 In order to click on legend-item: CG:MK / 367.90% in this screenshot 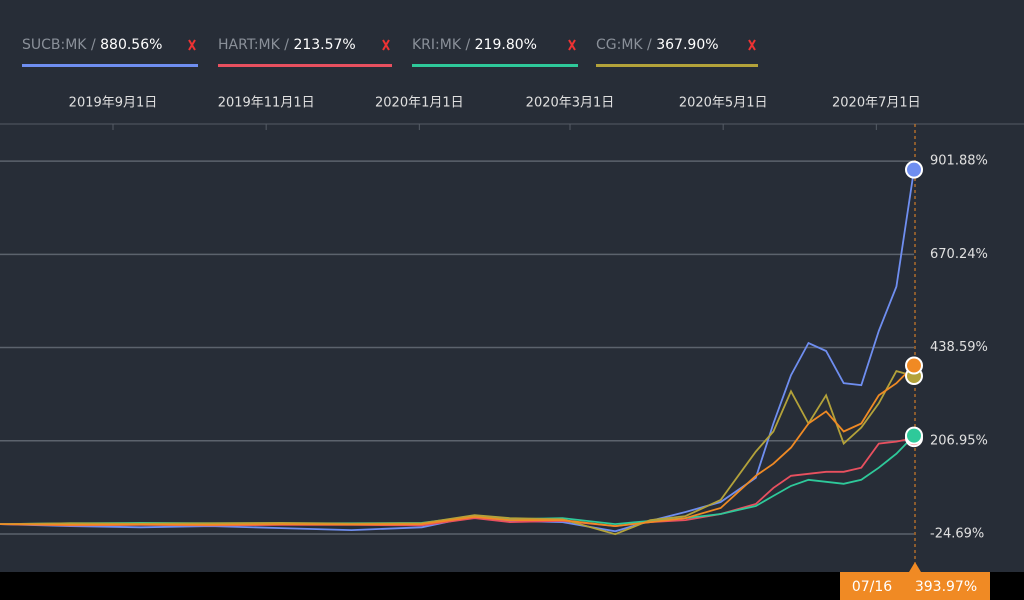, I will do `click(677, 52)`.